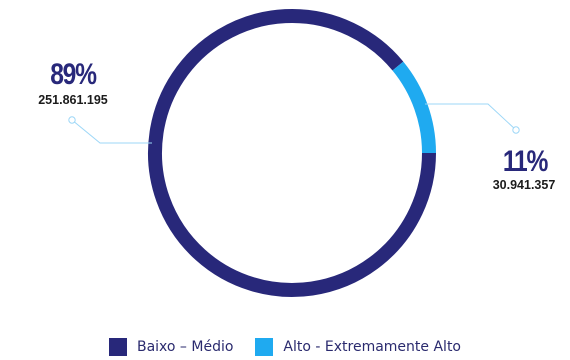 The width and height of the screenshot is (570, 360). I want to click on legend-item-alto: Alto - Extremamente Alto, so click(358, 347).